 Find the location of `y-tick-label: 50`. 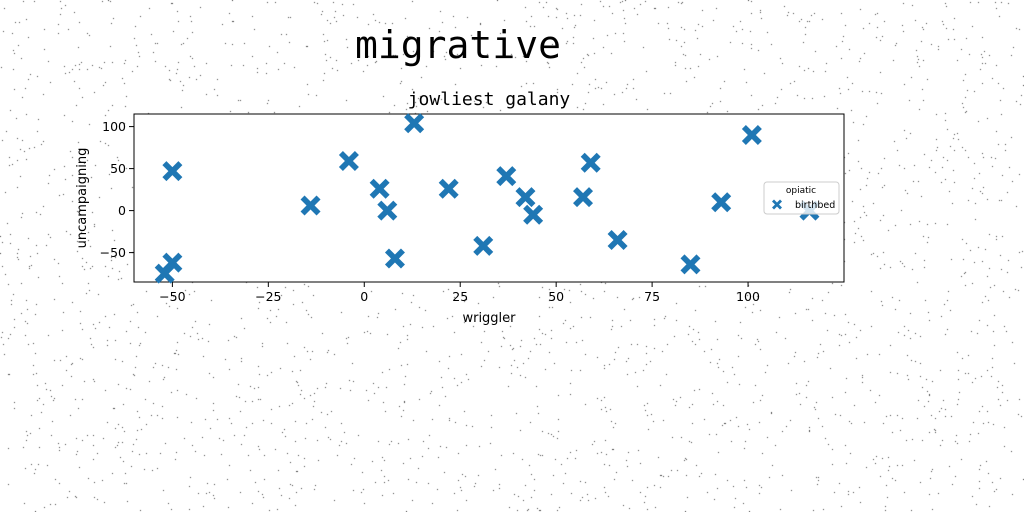

y-tick-label: 50 is located at coordinates (118, 168).